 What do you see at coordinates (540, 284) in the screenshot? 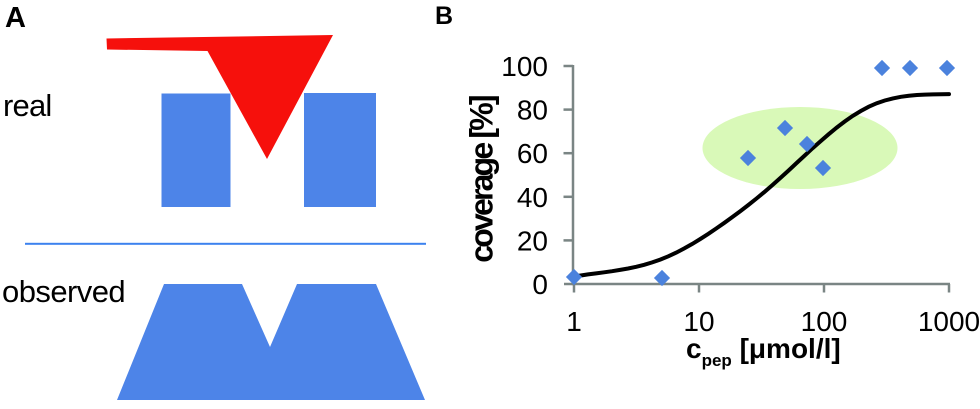
I see `svg-text: 0` at bounding box center [540, 284].